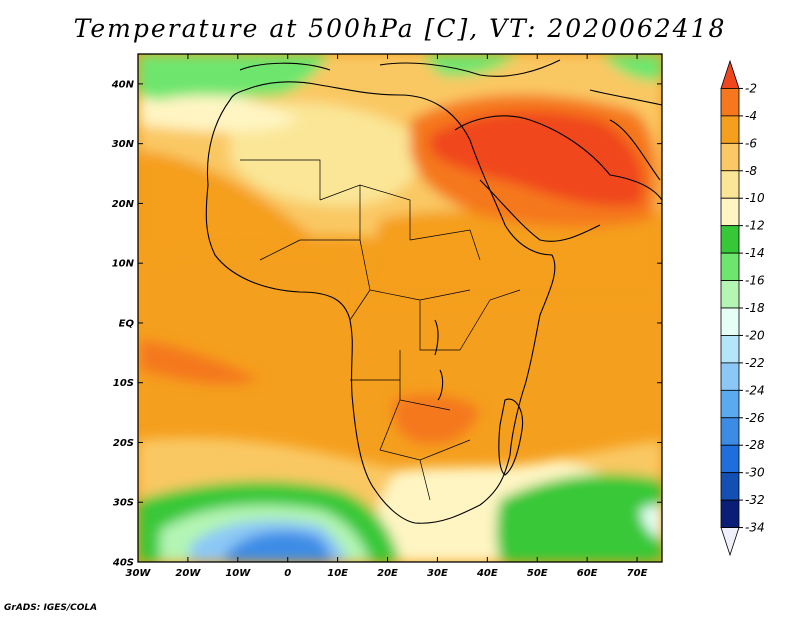  I want to click on band-minus6-west, so click(234, 205).